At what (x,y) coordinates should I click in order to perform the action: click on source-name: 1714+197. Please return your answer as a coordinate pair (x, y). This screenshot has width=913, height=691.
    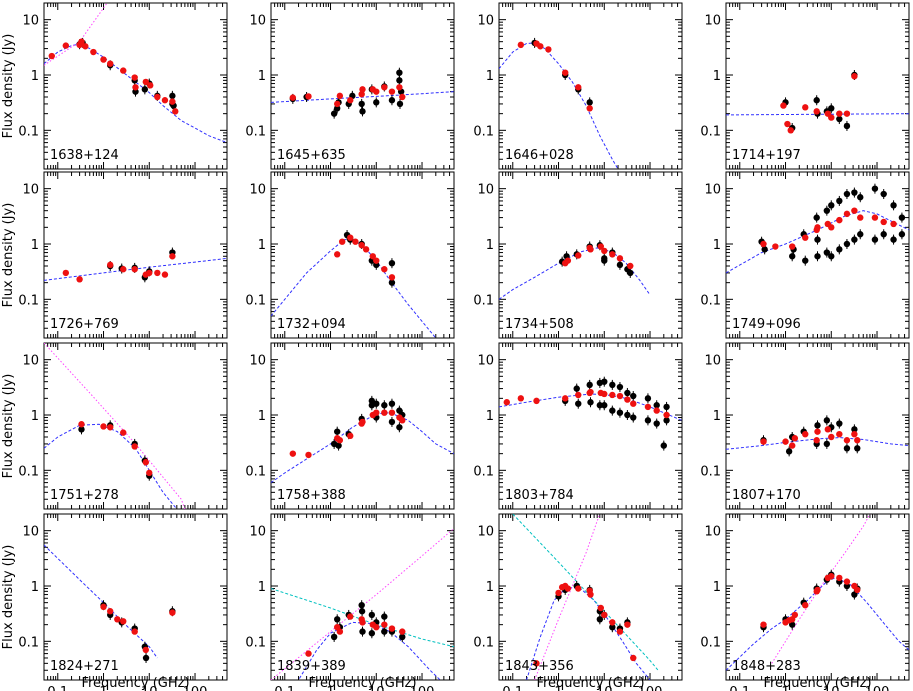
    Looking at the image, I should click on (766, 155).